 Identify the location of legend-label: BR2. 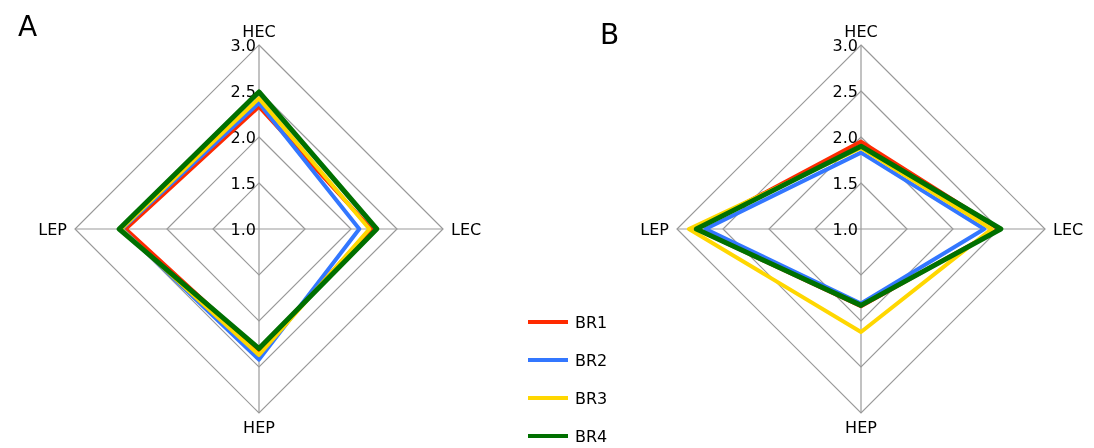
(591, 360).